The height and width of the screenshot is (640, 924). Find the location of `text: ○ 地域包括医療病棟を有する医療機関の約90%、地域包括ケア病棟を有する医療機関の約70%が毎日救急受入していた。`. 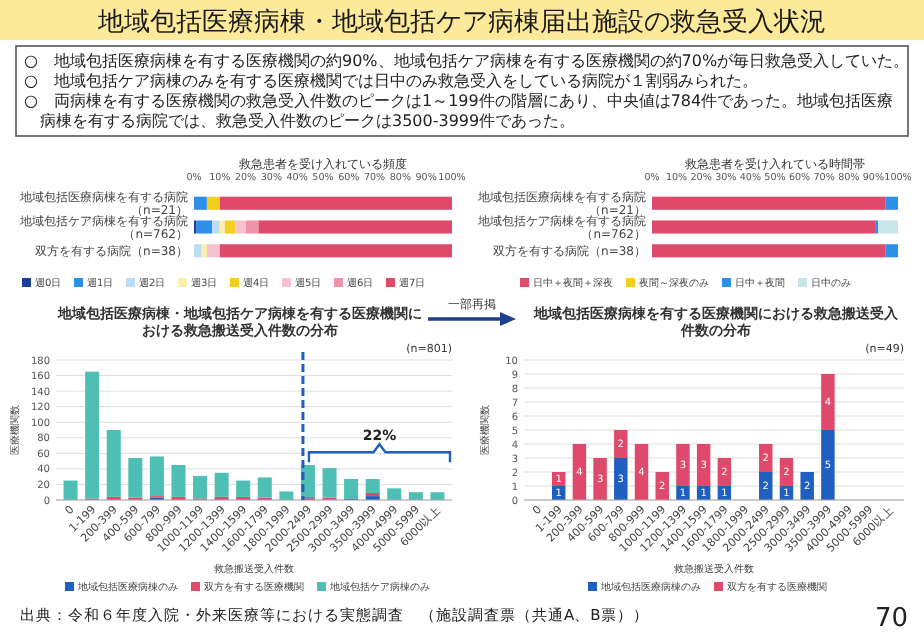

text: ○ 地域包括医療病棟を有する医療機関の約90%、地域包括ケア病棟を有する医療機関の約70%が毎日救急受入していた。 is located at coordinates (467, 61).